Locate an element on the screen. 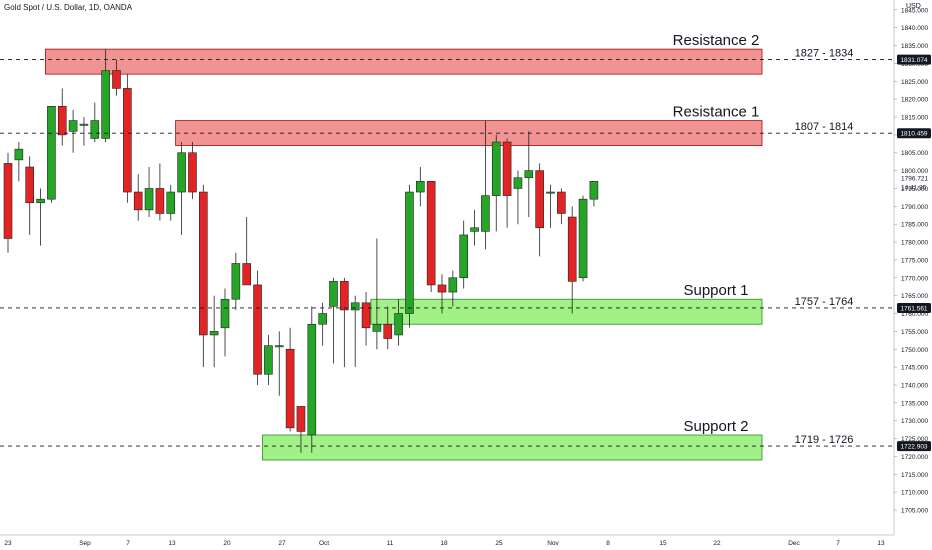 This screenshot has height=550, width=932. price-tick-label: 1735.000 is located at coordinates (914, 403).